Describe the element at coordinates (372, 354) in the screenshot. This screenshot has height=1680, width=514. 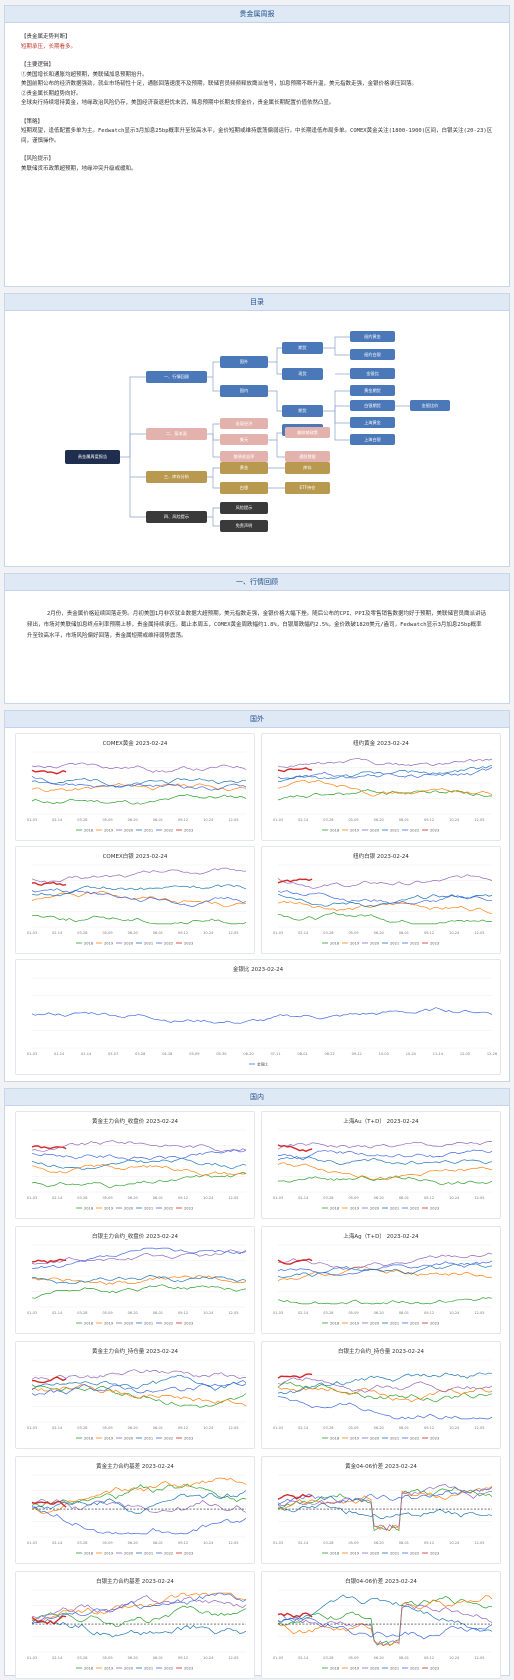
I see `toc-leaf: 纽约白银` at that location.